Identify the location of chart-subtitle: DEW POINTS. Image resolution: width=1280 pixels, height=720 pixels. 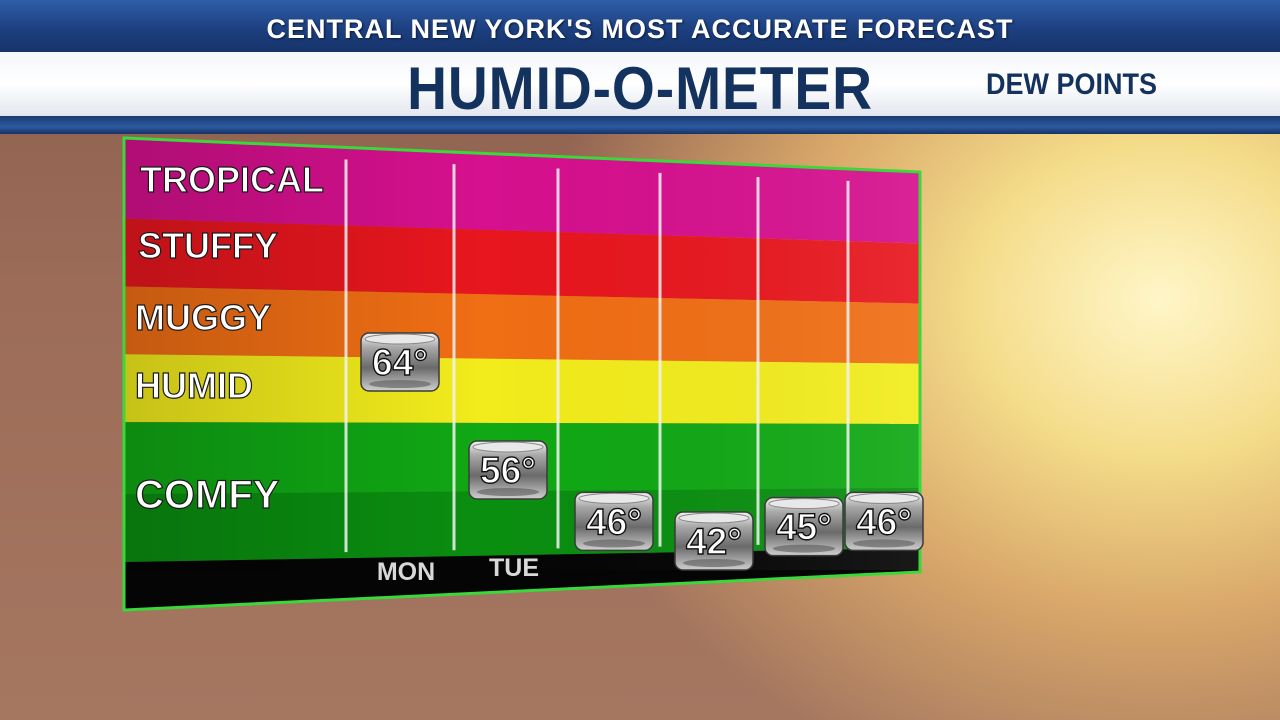
(1072, 84).